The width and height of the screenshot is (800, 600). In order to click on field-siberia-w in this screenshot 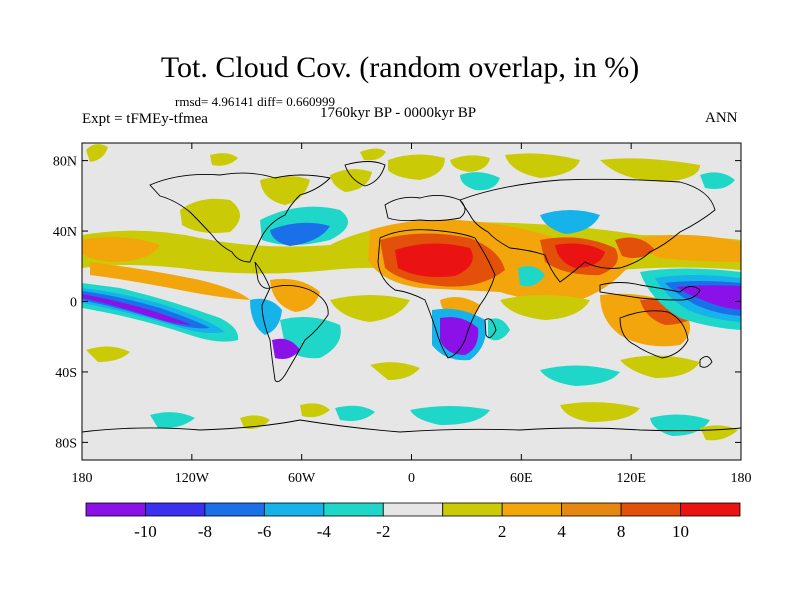, I will do `click(470, 163)`.